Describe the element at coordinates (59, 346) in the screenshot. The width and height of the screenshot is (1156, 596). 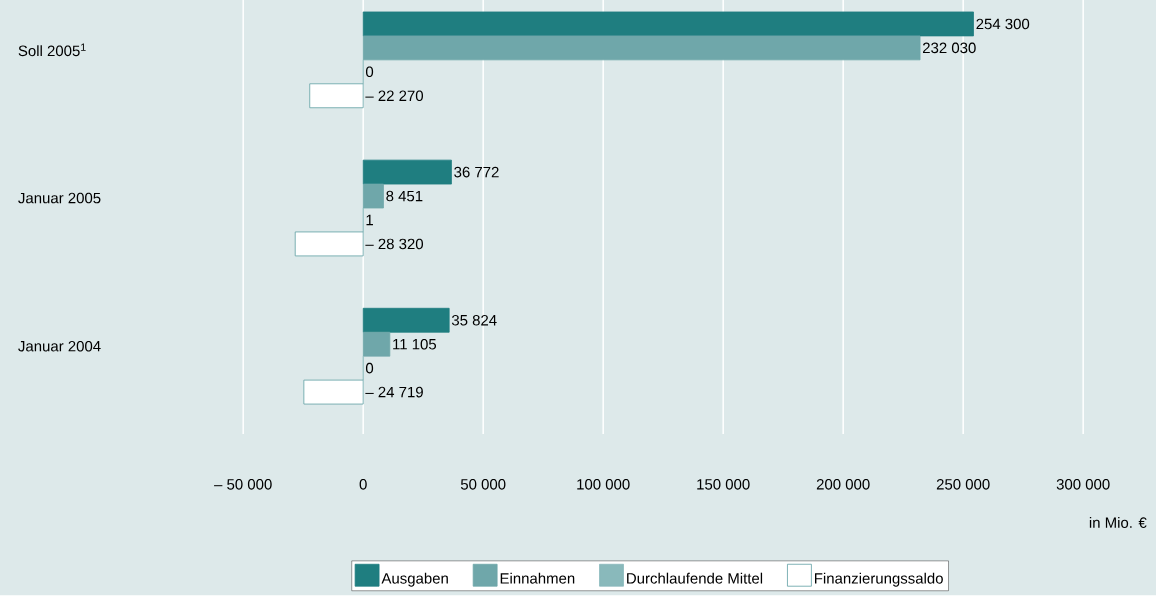
I see `y-tick-label: Januar 2004` at that location.